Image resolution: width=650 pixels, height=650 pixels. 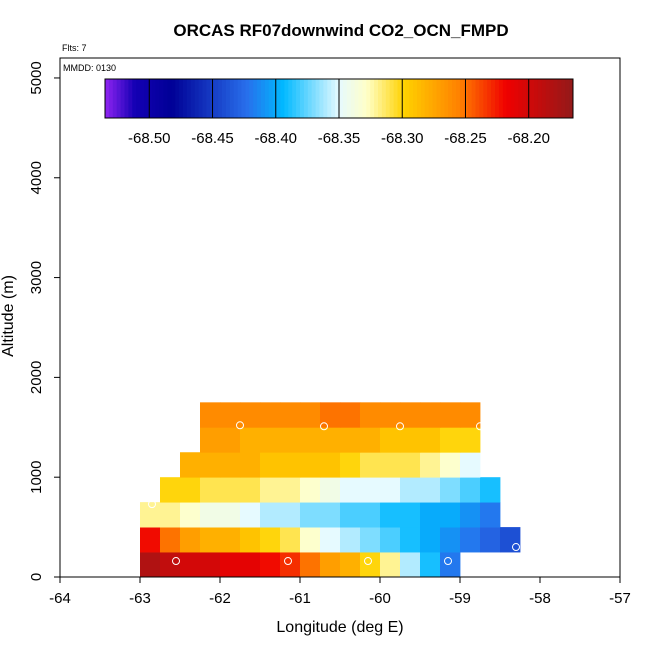 What do you see at coordinates (340, 592) in the screenshot?
I see `x-axis: -64 -63 -62 -61 -60 -59 -58 -57` at bounding box center [340, 592].